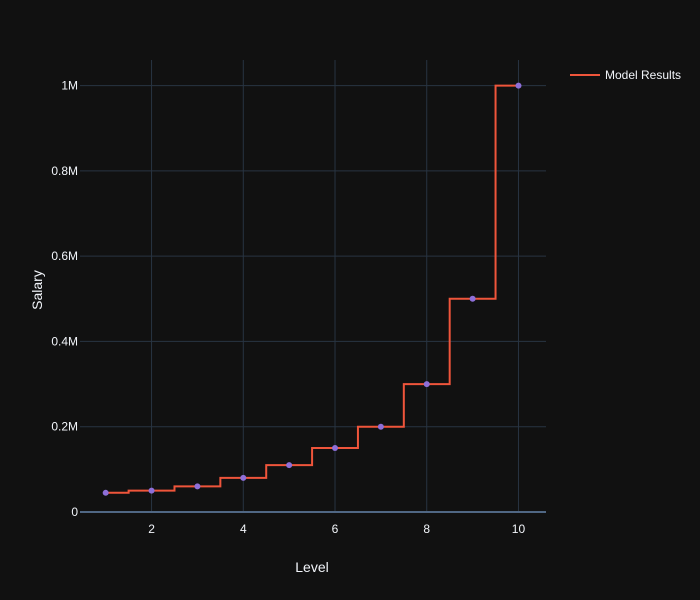 This screenshot has width=700, height=600. I want to click on legend-label-model-results: Model Results, so click(643, 75).